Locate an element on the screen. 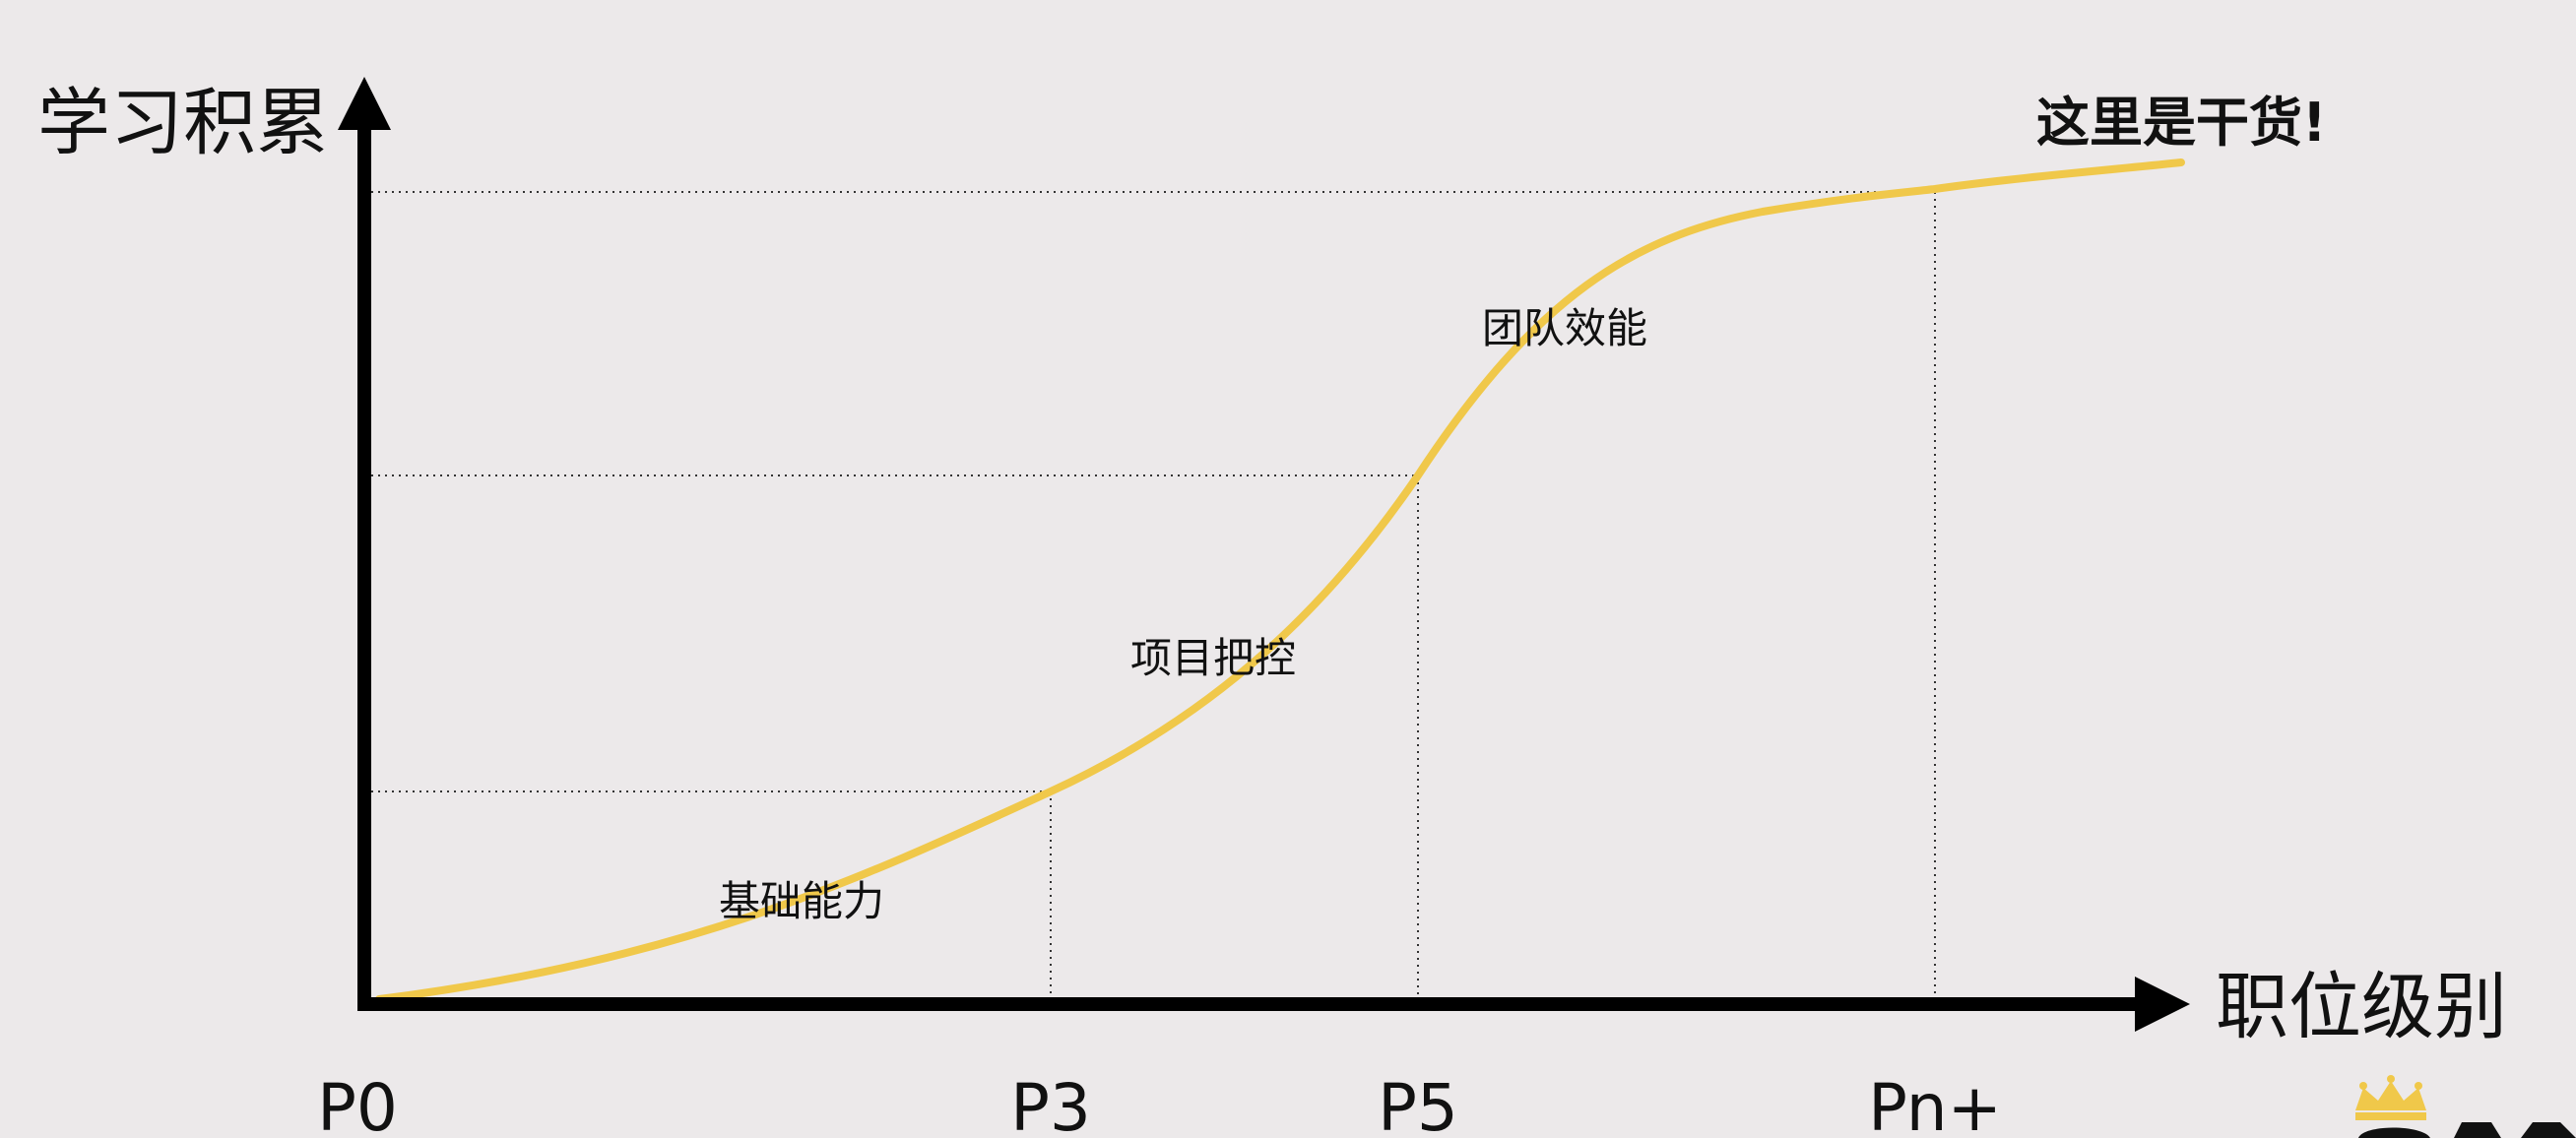 The width and height of the screenshot is (2576, 1138). tick-pn: Pn+ is located at coordinates (1935, 1104).